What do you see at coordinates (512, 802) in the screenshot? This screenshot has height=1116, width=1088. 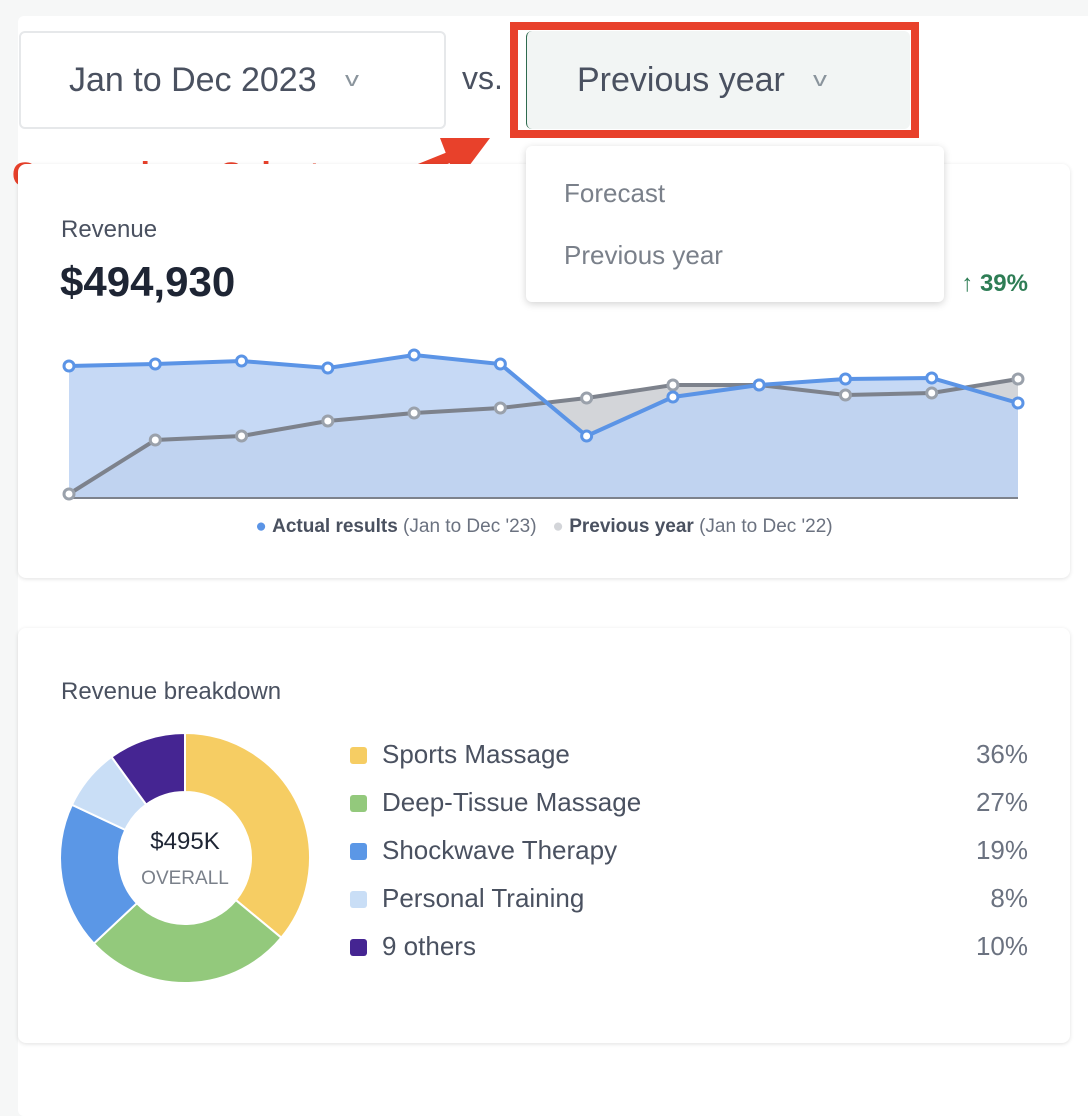 I see `breakdown-item-label: Deep-Tissue Massage` at bounding box center [512, 802].